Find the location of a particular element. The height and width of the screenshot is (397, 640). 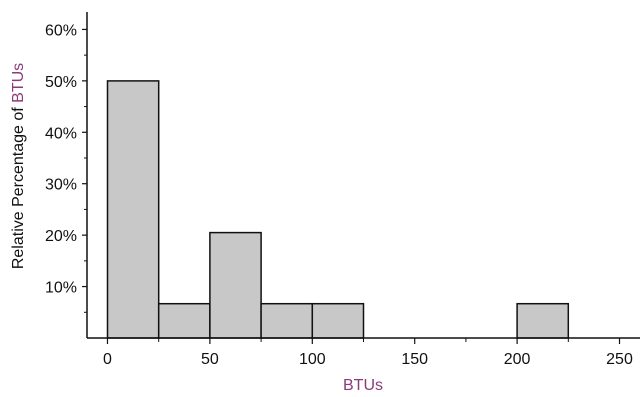

y-axis-title-prefix: Relative Percentage of is located at coordinates (18, 186).